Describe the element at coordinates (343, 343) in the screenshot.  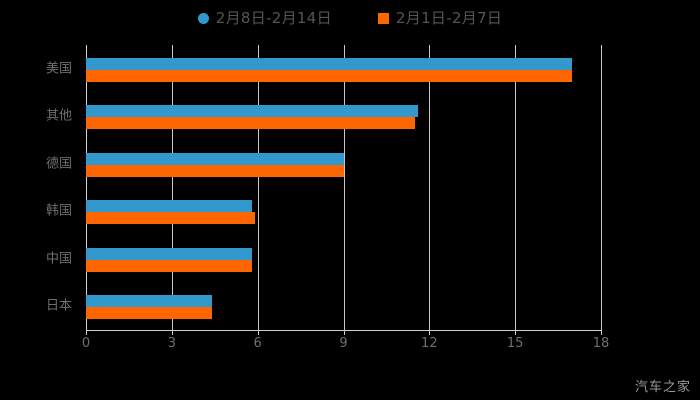
I see `x-axis-label-9: 9` at that location.